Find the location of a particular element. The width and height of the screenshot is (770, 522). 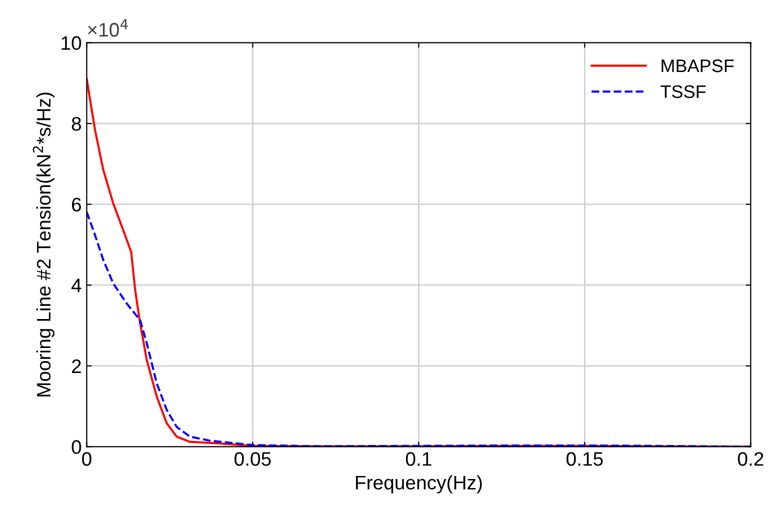

legend-label: TSSF is located at coordinates (683, 91).